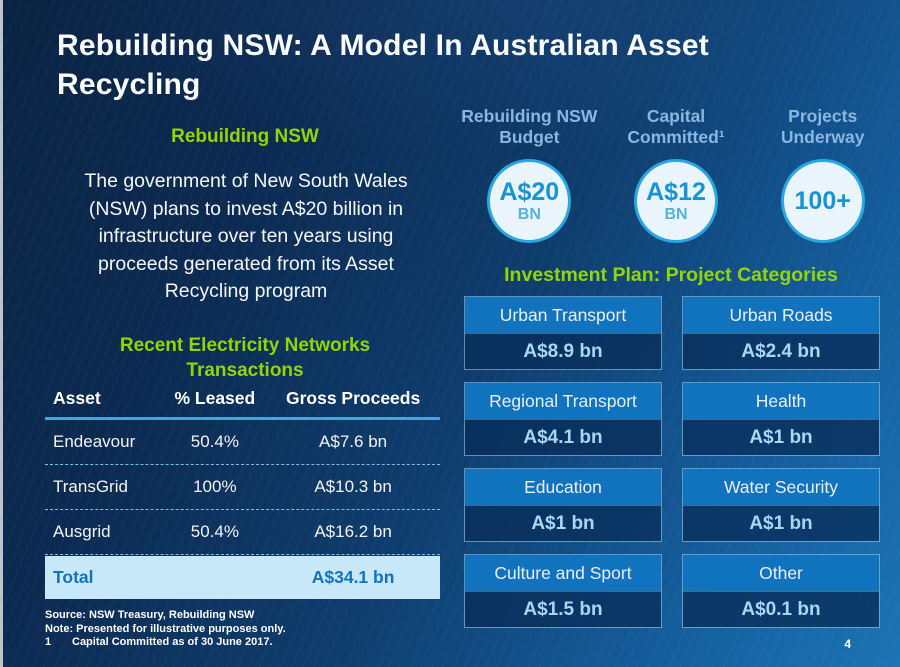  Describe the element at coordinates (353, 531) in the screenshot. I see `cell-proceeds: A$16.2 bn` at that location.